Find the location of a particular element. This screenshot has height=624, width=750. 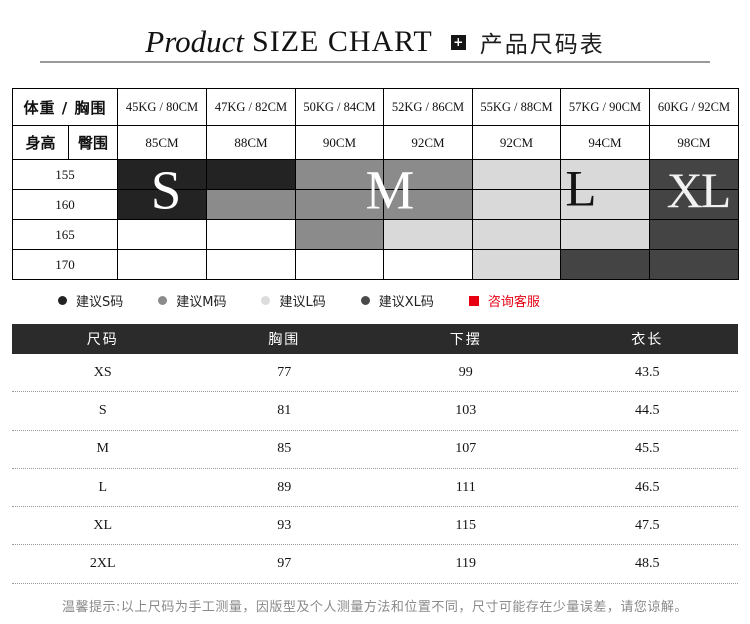

measure-cell-0-0: XS is located at coordinates (102, 372).